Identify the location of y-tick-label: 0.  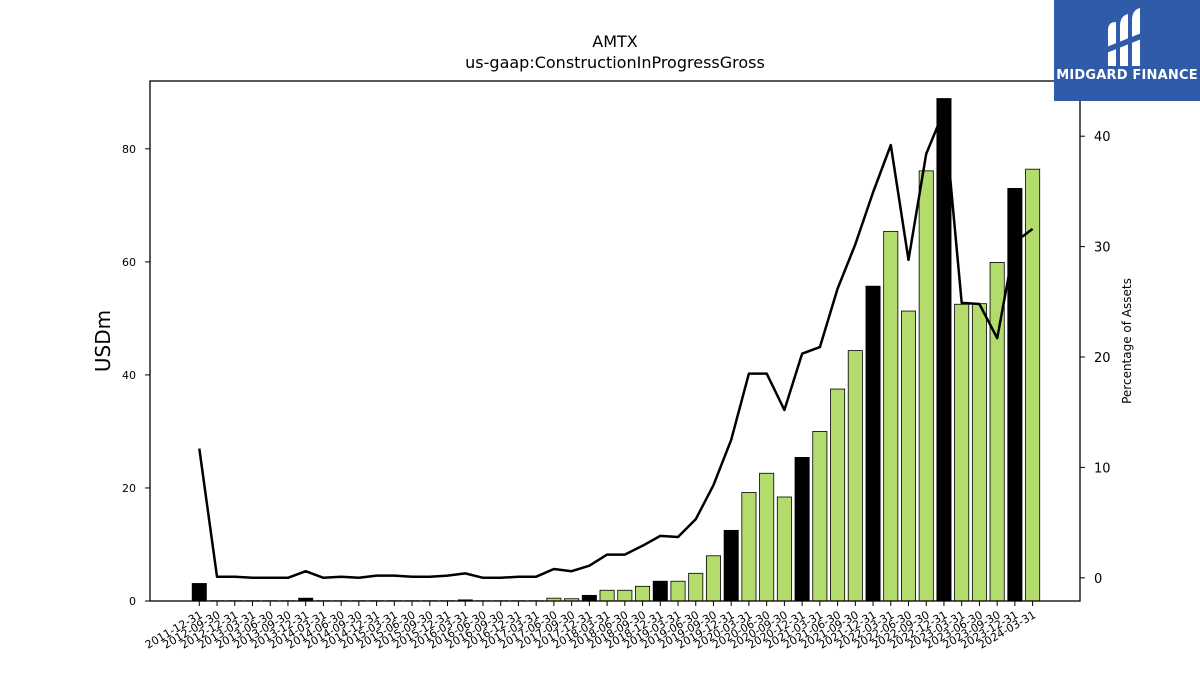
(132, 601).